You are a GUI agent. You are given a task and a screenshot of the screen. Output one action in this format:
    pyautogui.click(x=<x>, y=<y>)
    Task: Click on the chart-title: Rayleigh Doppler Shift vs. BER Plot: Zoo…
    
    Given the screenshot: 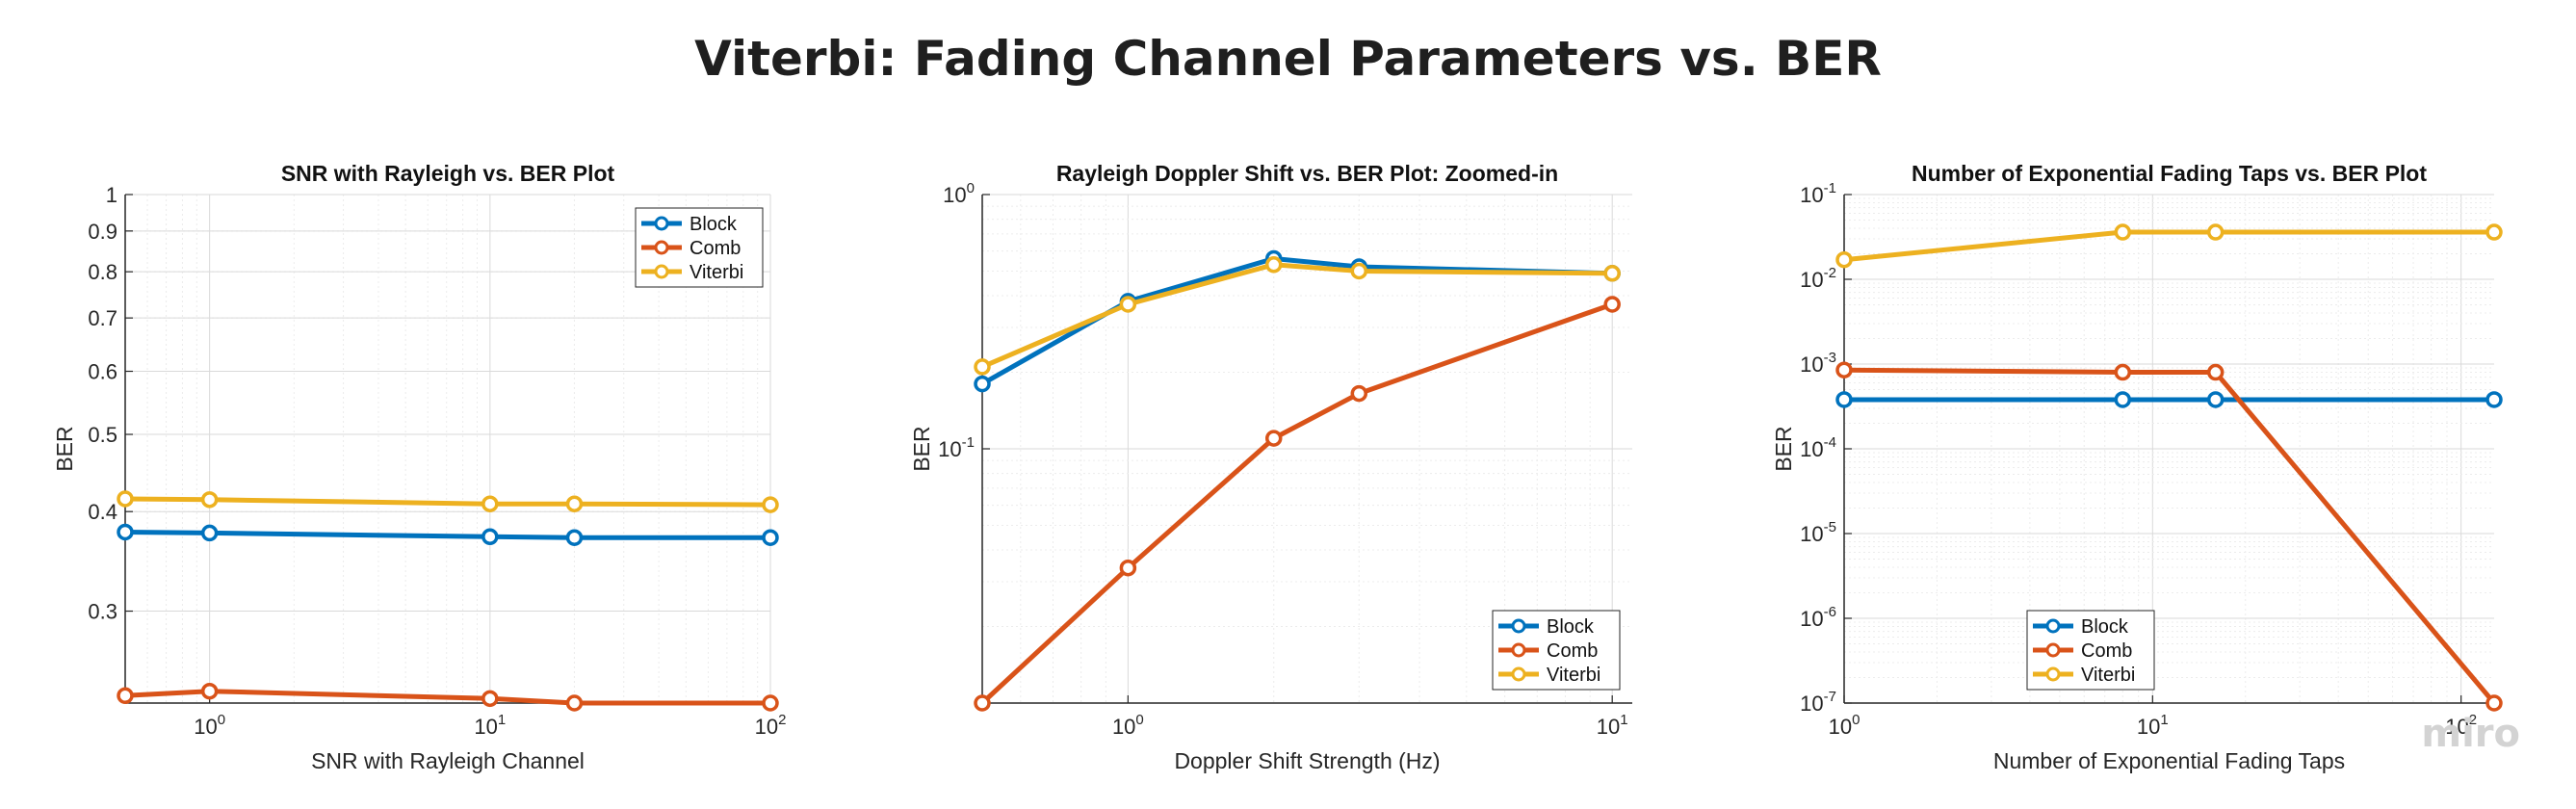 What is the action you would take?
    pyautogui.click(x=1307, y=173)
    